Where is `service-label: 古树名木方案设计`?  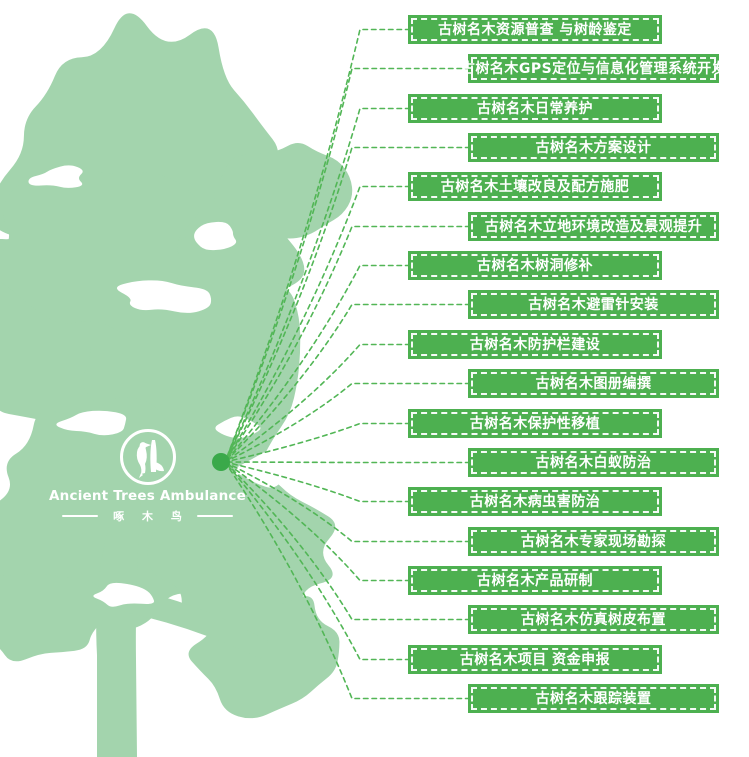 service-label: 古树名木方案设计 is located at coordinates (593, 147).